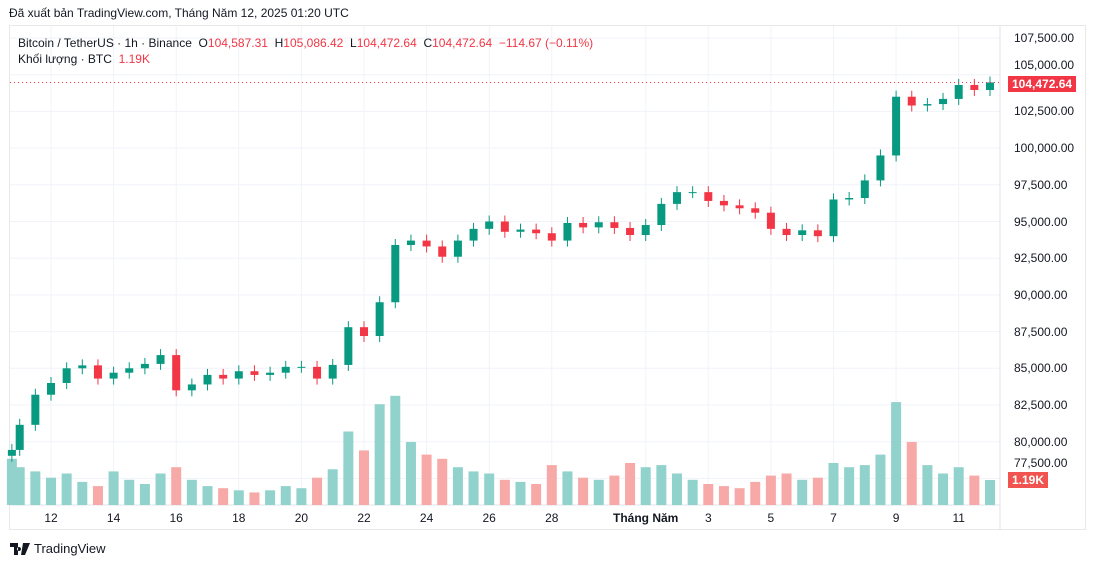 This screenshot has height=567, width=1094. I want to click on open-value: 104,587.31, so click(237, 43).